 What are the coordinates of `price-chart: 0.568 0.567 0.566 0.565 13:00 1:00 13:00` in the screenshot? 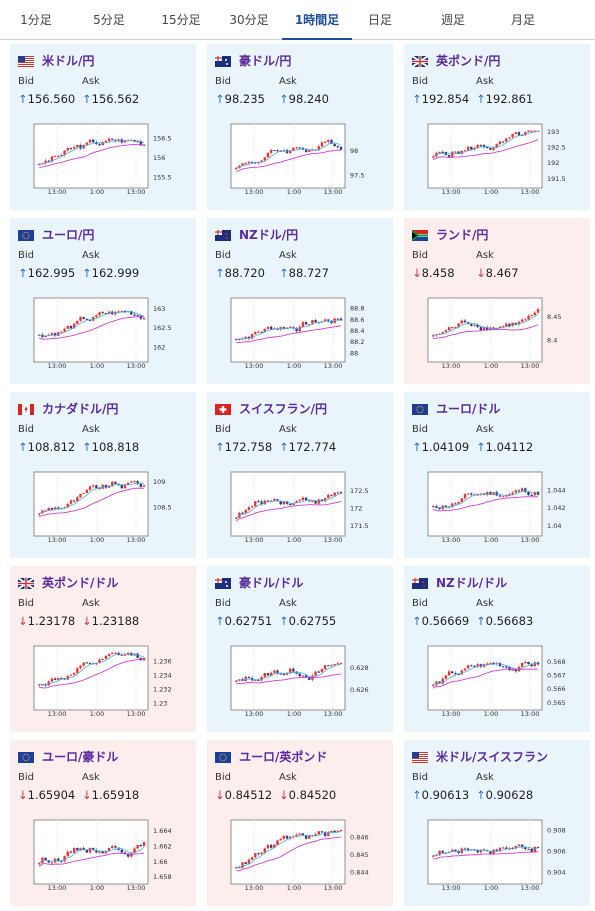 It's located at (497, 681).